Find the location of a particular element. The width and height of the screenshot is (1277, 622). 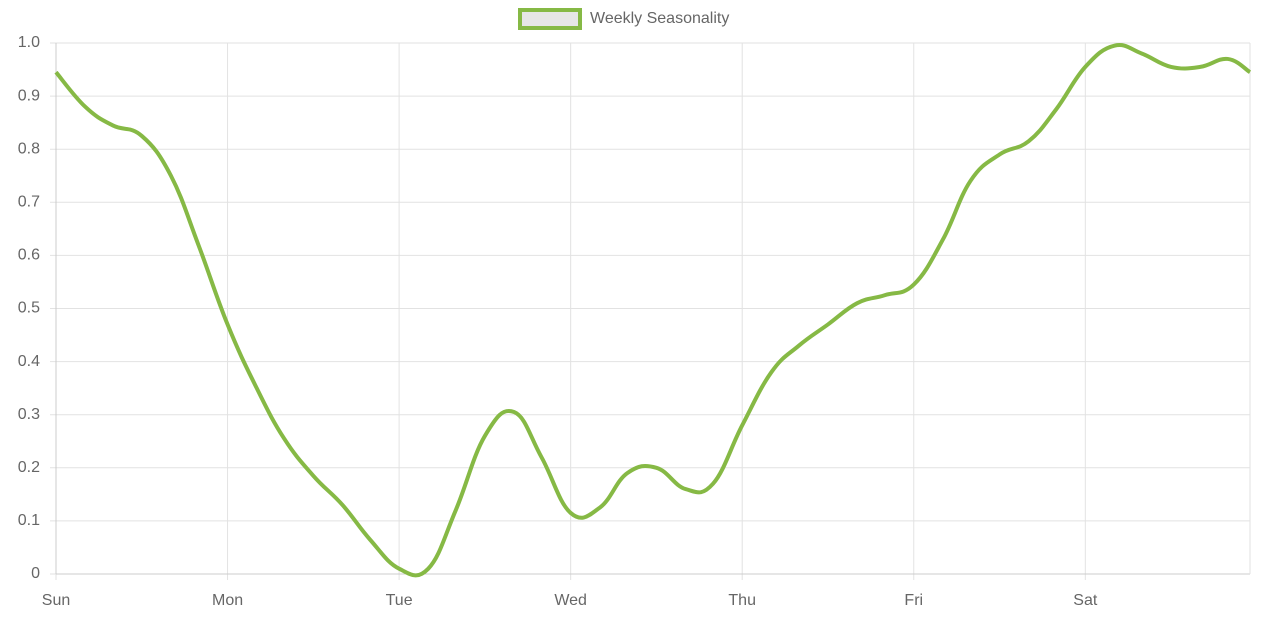

y-tick-label: 0.9 is located at coordinates (29, 95).